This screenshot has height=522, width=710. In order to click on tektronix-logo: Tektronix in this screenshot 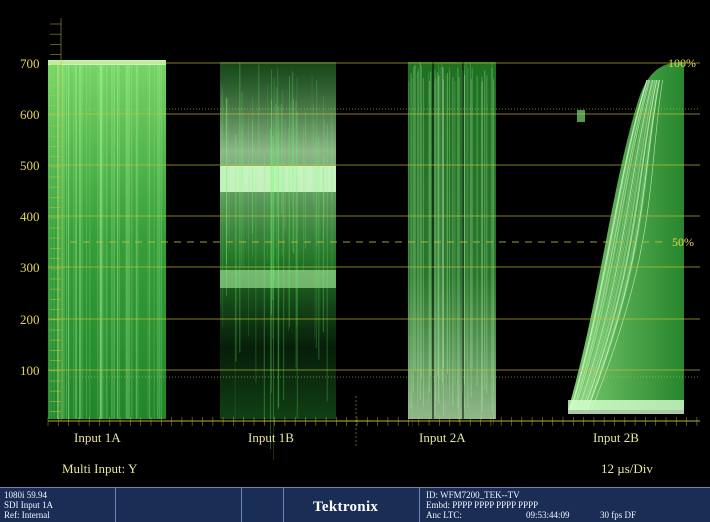, I will do `click(346, 507)`.